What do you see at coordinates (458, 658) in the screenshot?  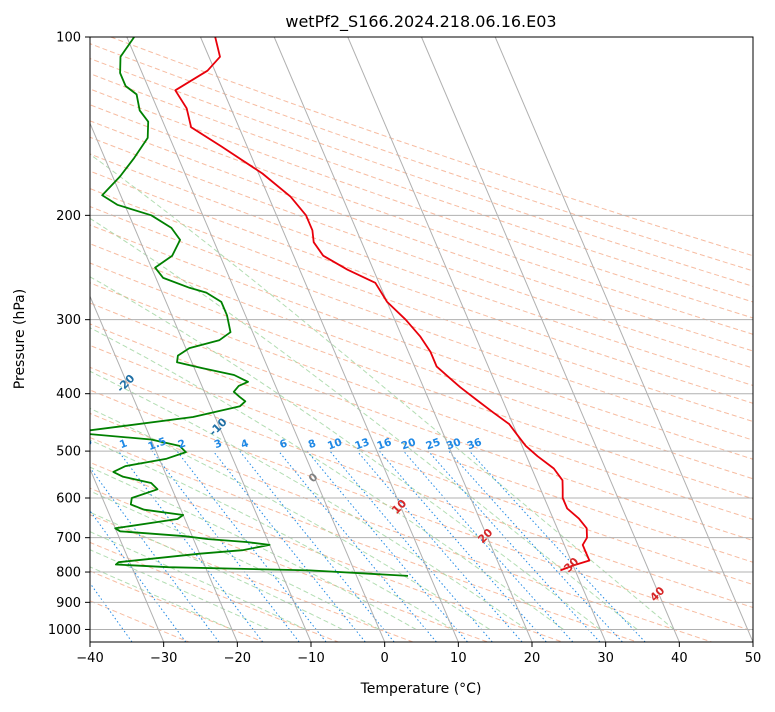 I see `x-tick-label: 10` at bounding box center [458, 658].